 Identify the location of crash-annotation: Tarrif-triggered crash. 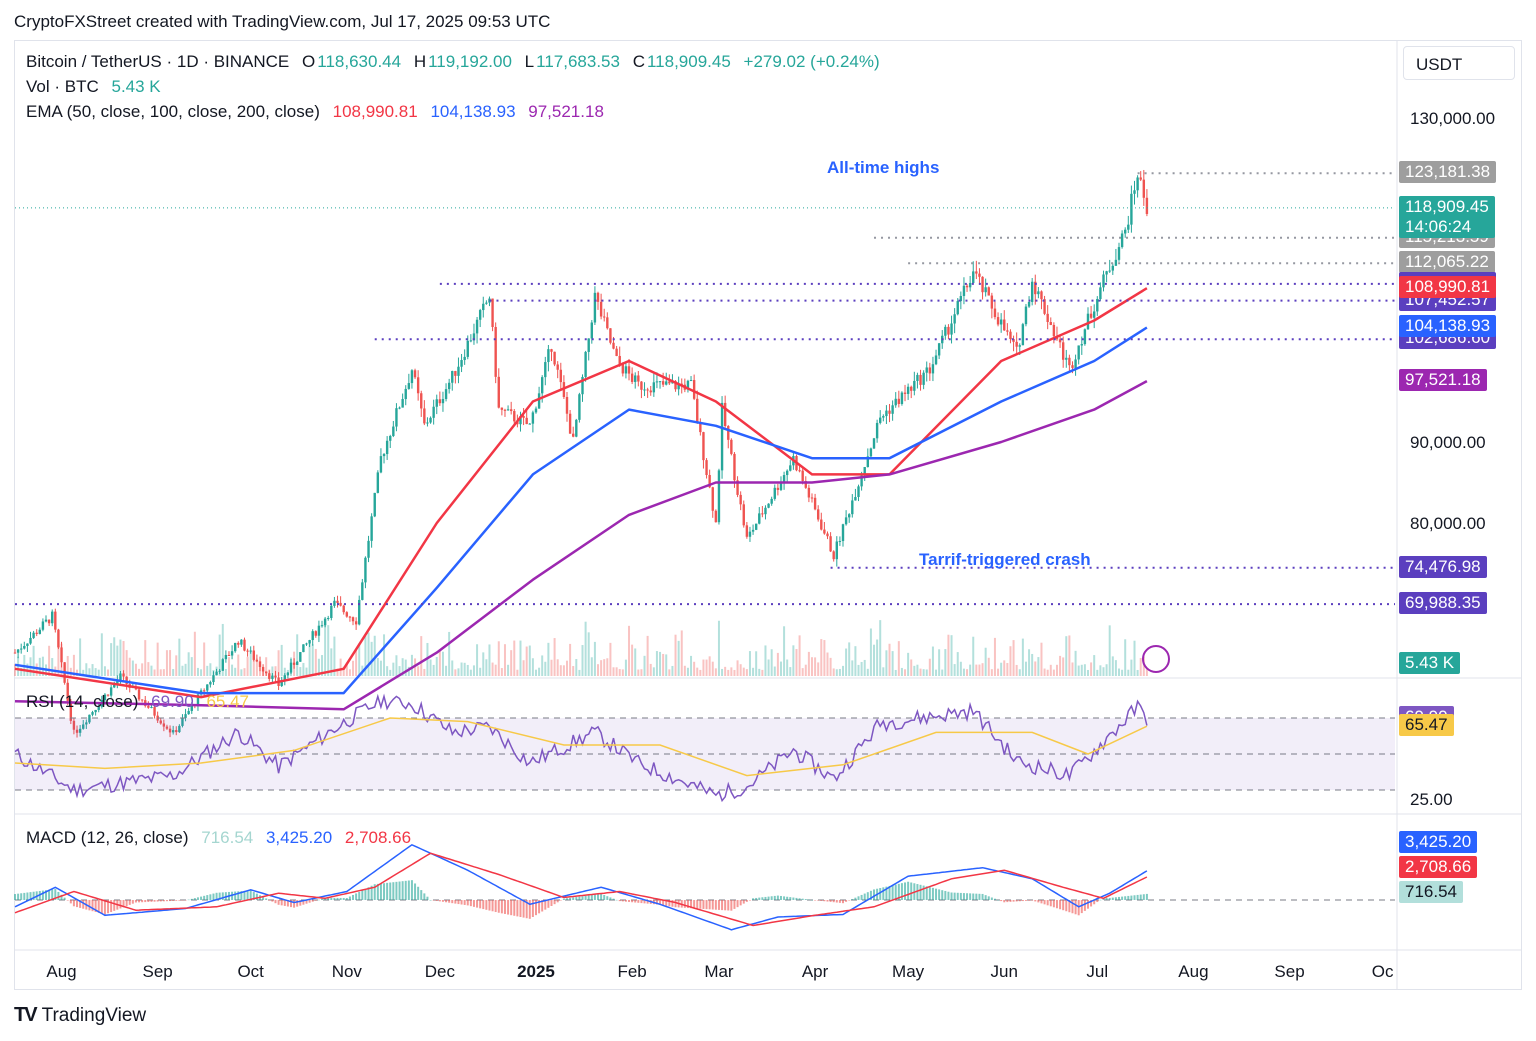
(1005, 559).